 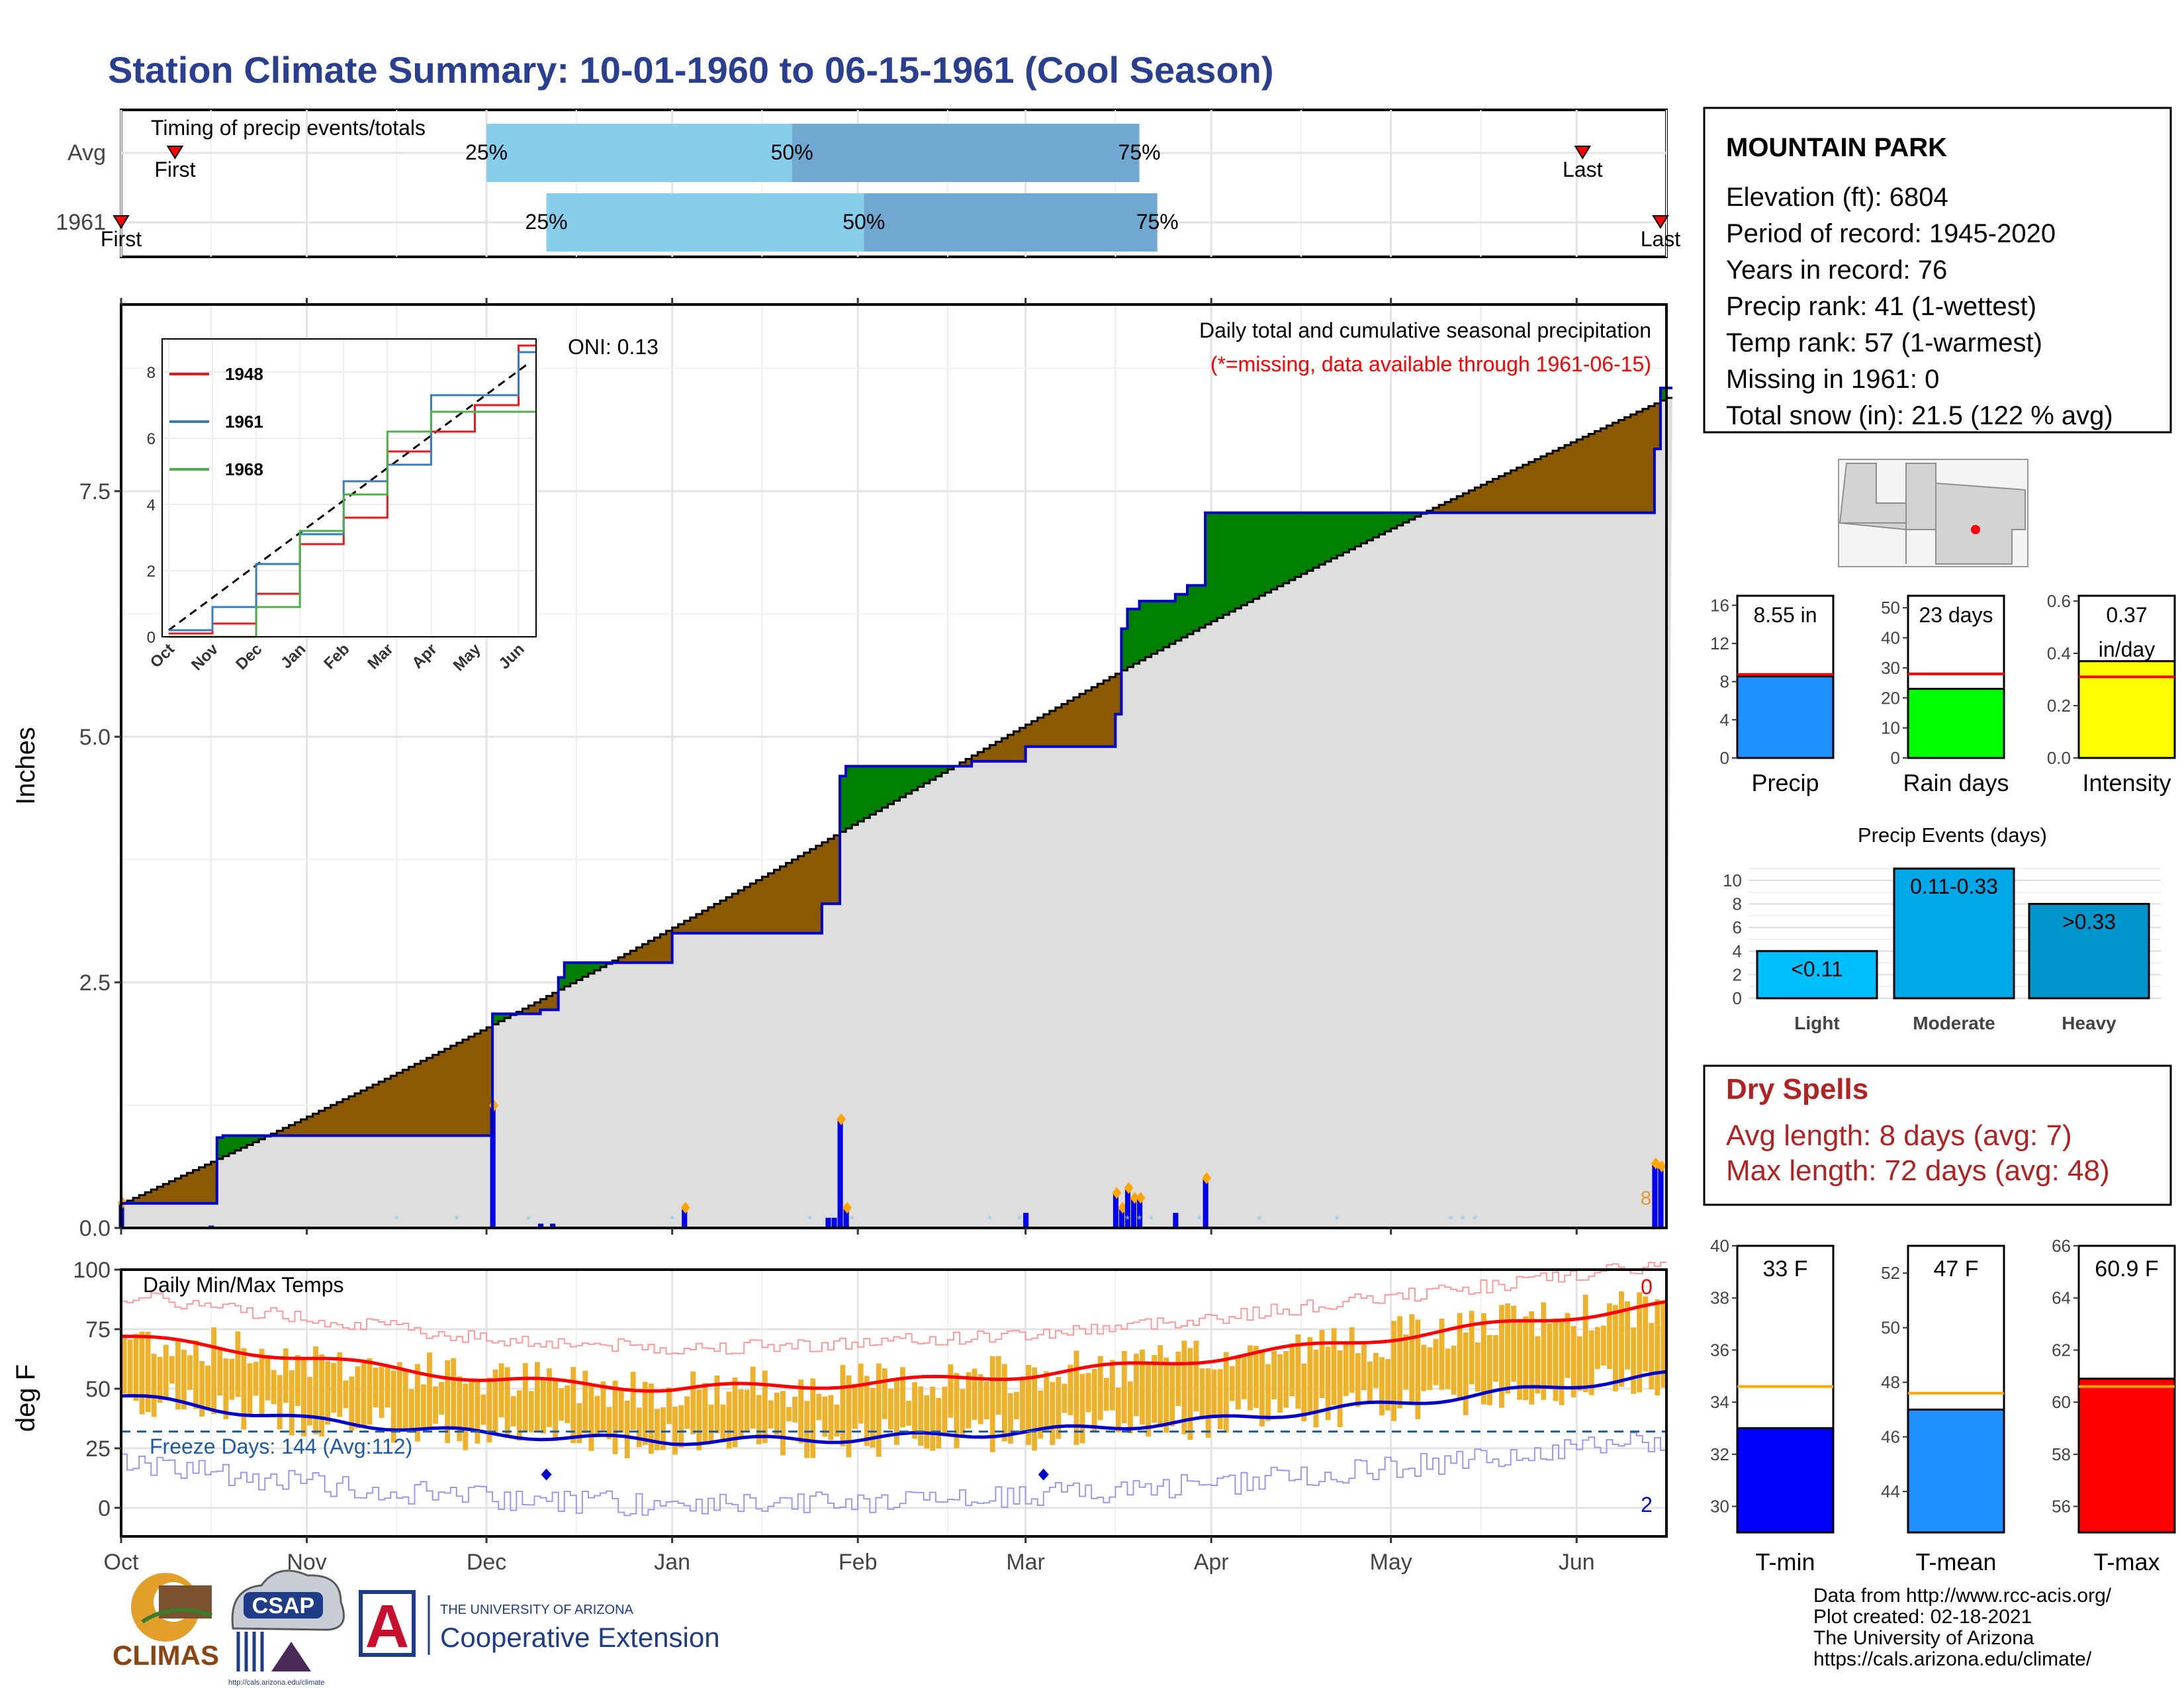 What do you see at coordinates (893, 1474) in the screenshot?
I see `record-low-line` at bounding box center [893, 1474].